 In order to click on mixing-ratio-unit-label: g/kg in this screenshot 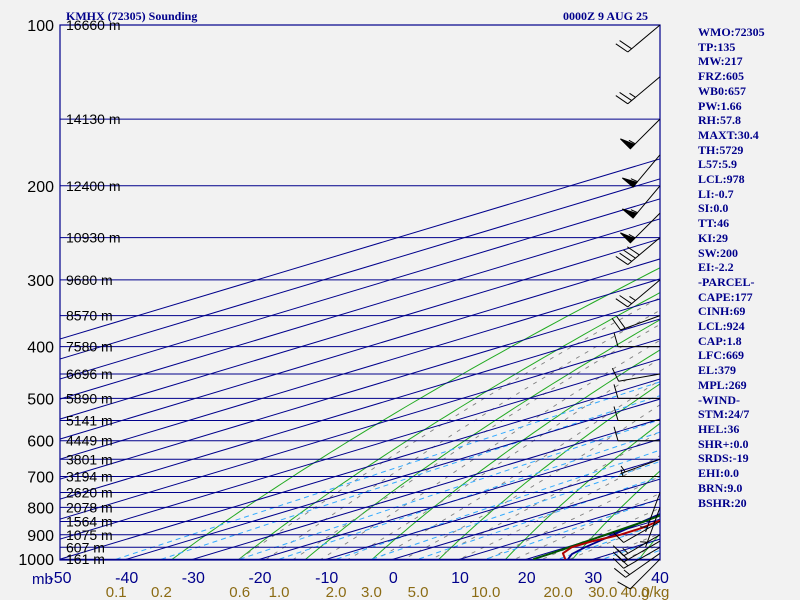, I will do `click(655, 592)`.